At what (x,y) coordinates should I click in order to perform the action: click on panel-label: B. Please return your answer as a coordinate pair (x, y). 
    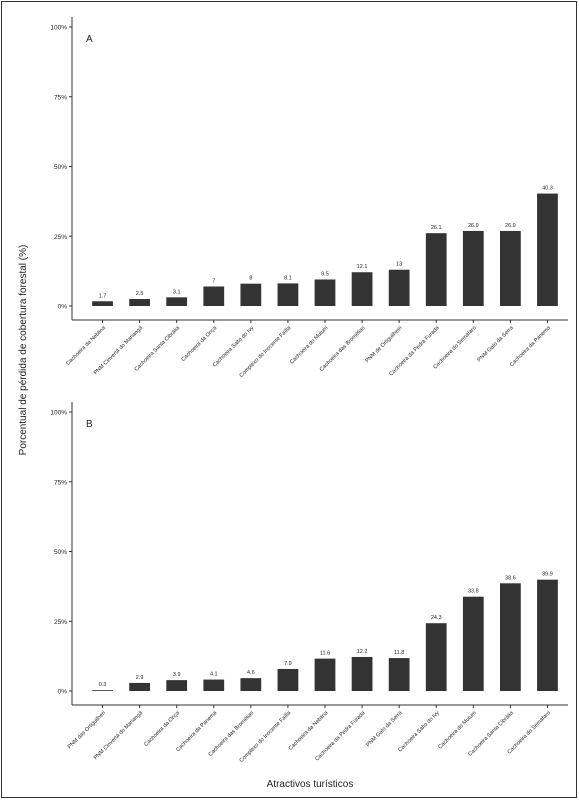
    Looking at the image, I should click on (89, 424).